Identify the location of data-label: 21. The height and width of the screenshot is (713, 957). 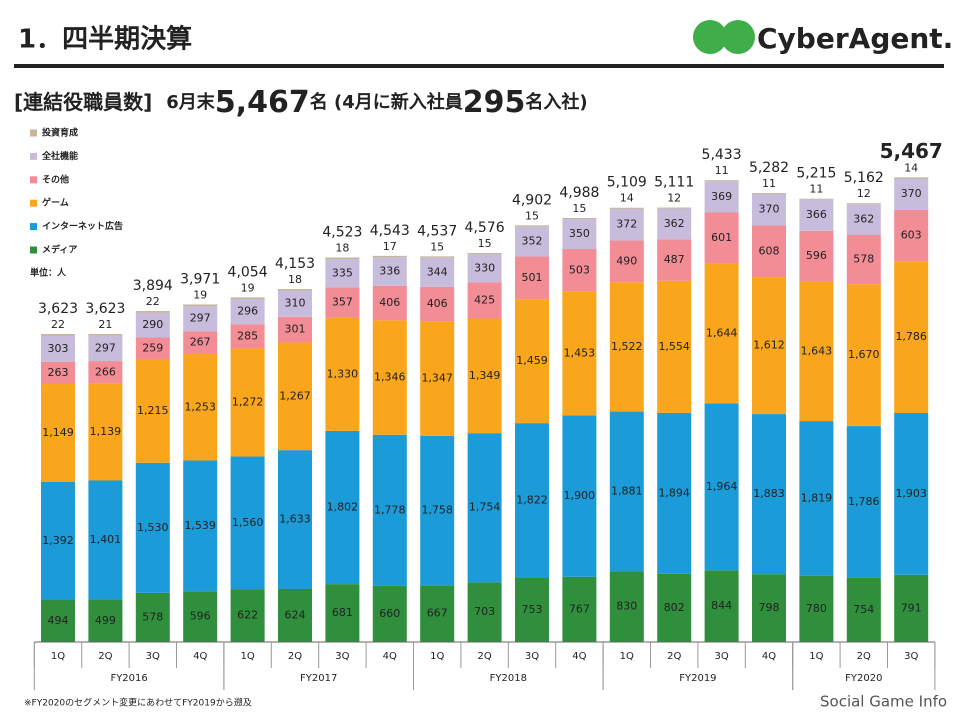
(105, 324).